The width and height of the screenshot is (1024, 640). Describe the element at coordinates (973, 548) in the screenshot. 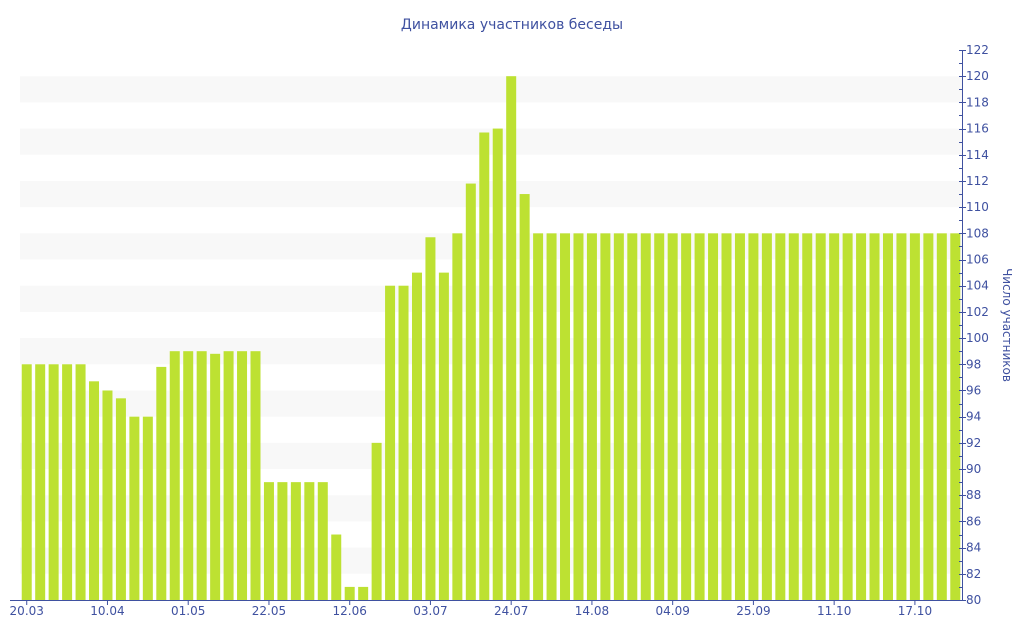

I see `y-tick-label: 84` at that location.